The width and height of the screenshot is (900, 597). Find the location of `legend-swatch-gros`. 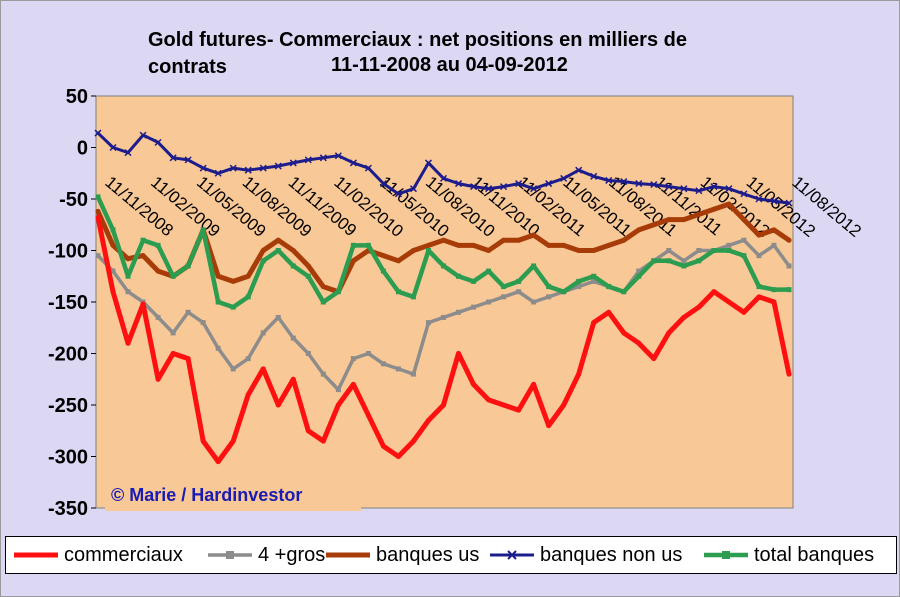

legend-swatch-gros is located at coordinates (230, 555).